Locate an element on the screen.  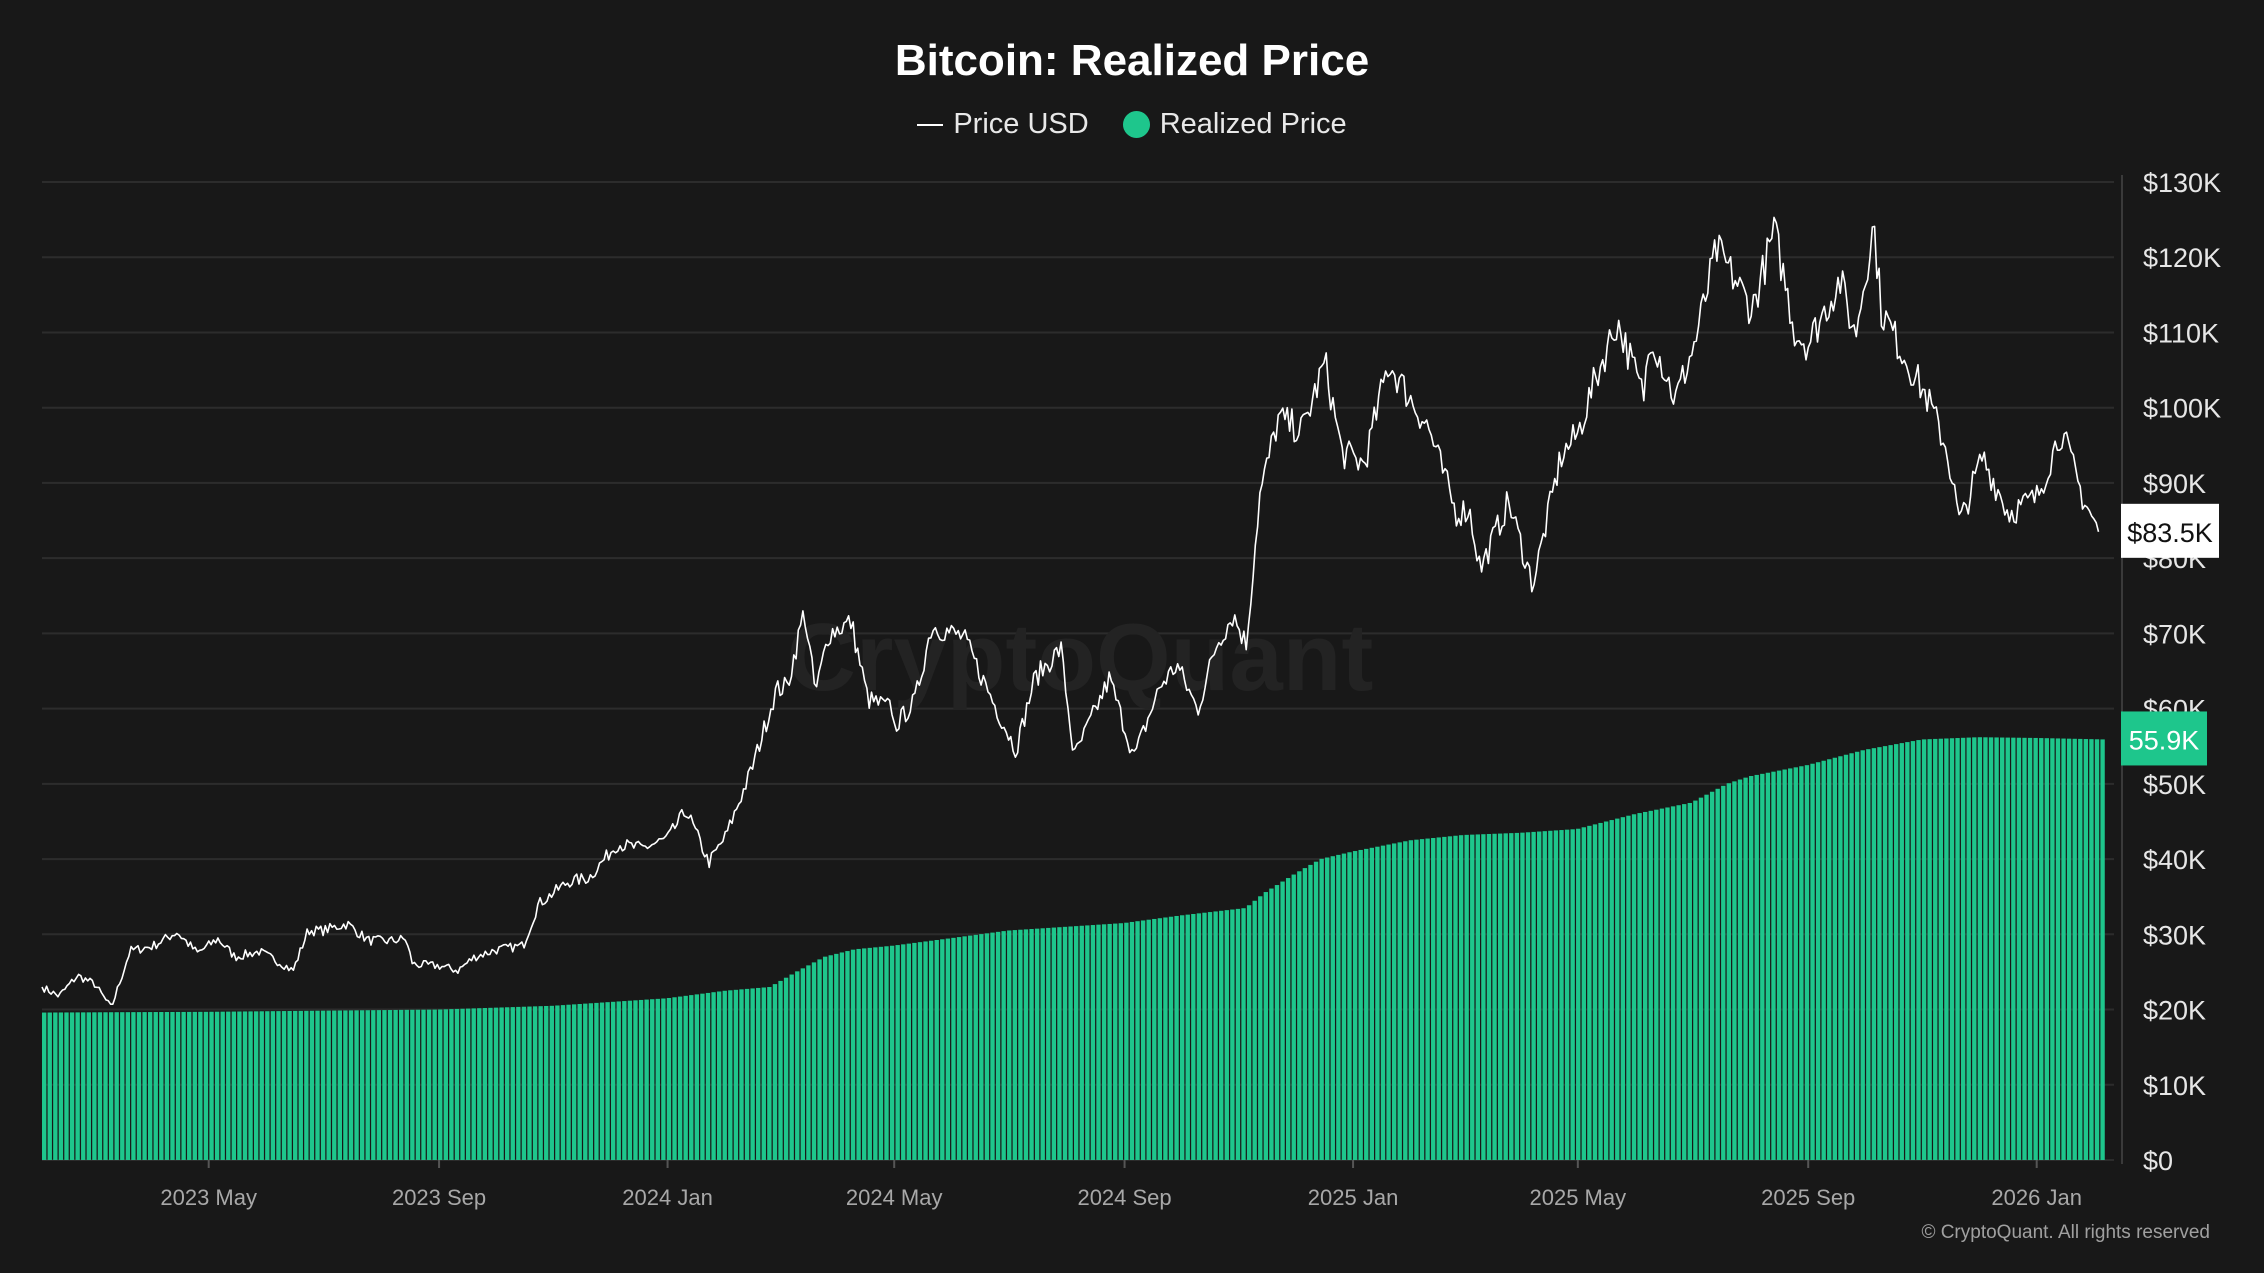
y-tick-label: $40K is located at coordinates (2174, 860).